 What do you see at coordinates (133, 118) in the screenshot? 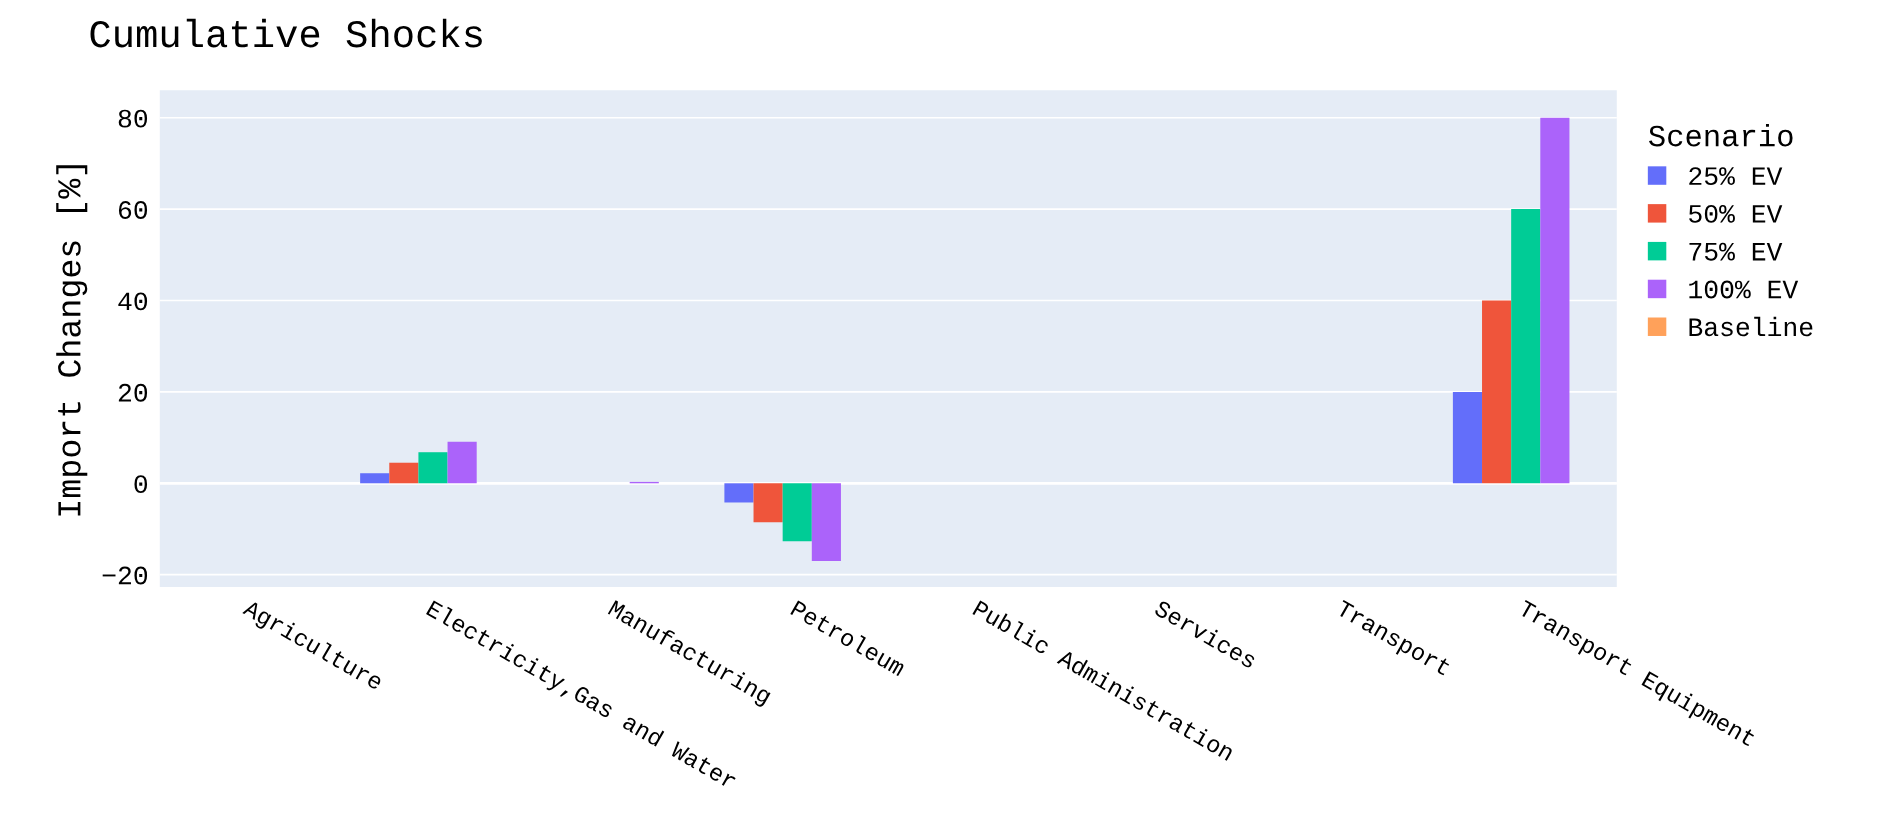
I see `y-tick-label: 80` at bounding box center [133, 118].